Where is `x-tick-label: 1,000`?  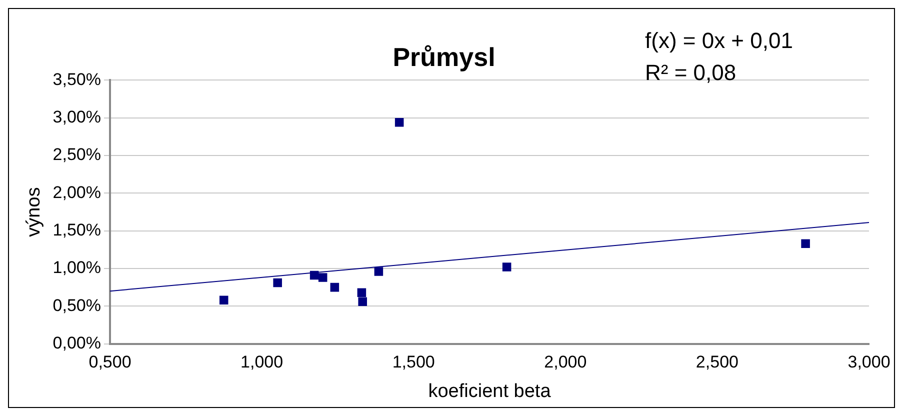
x-tick-label: 1,000 is located at coordinates (262, 362).